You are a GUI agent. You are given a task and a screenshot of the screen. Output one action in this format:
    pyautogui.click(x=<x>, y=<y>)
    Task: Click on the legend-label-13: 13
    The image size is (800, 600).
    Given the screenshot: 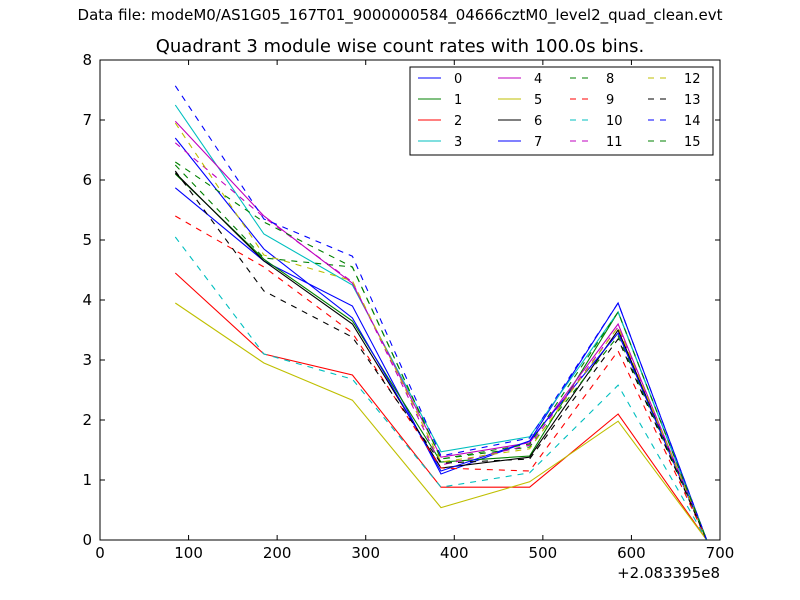 What is the action you would take?
    pyautogui.click(x=692, y=100)
    